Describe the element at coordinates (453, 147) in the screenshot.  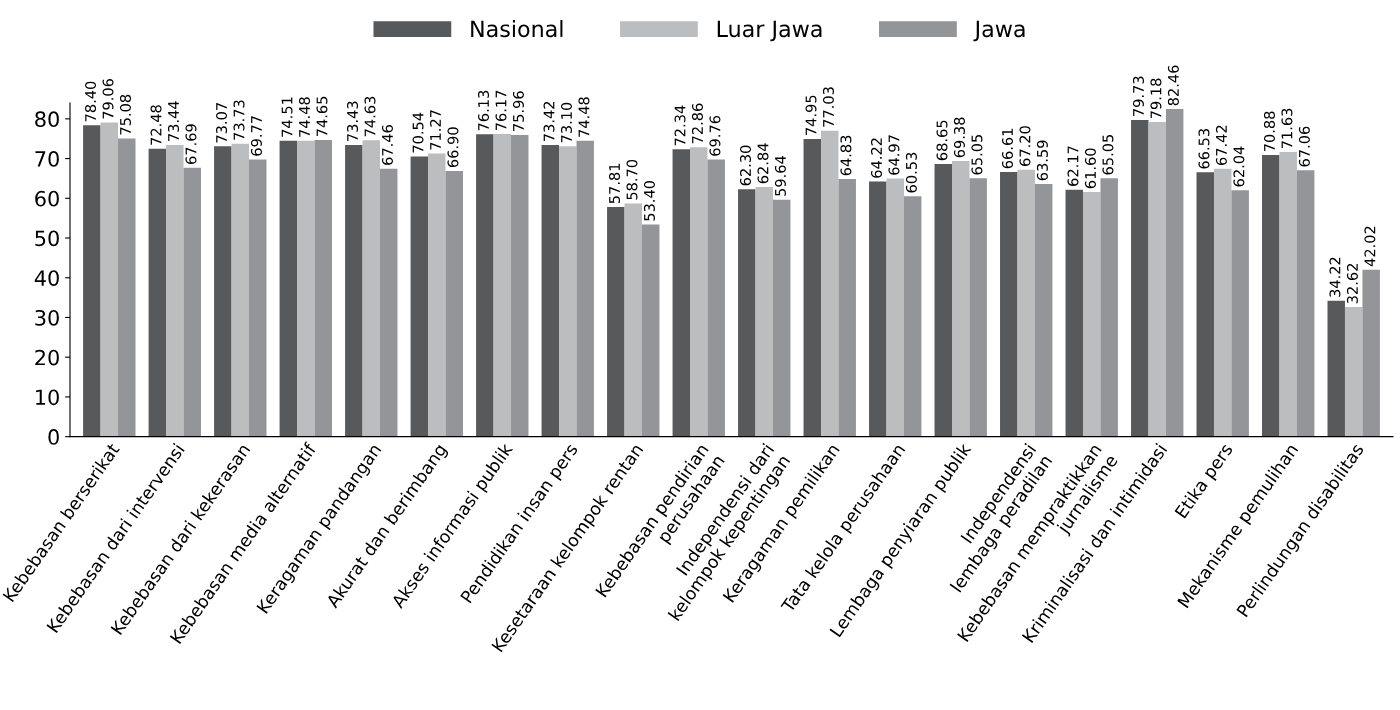
I see `data-label: 66.90` at that location.